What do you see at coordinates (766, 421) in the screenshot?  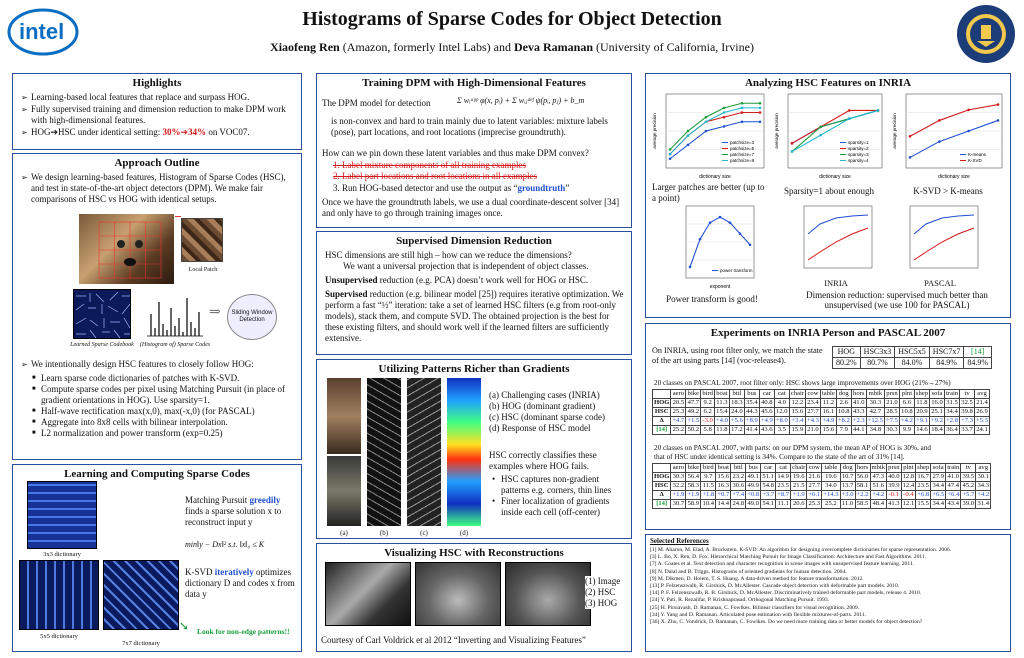 I see `table-cell: +4.9` at bounding box center [766, 421].